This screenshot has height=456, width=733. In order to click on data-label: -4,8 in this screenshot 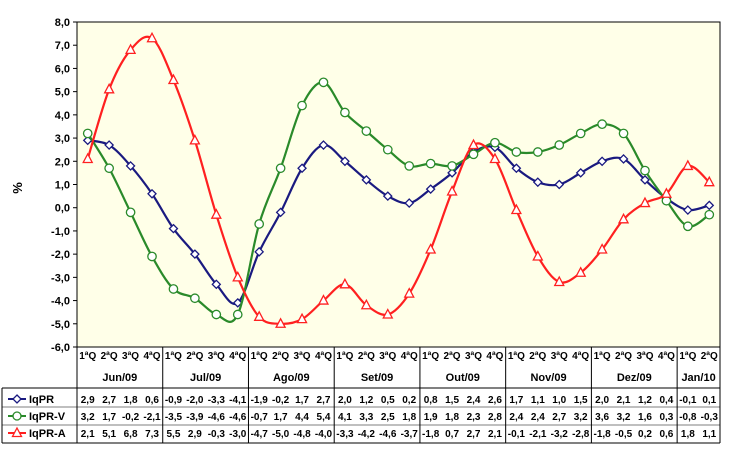, I will do `click(302, 434)`.